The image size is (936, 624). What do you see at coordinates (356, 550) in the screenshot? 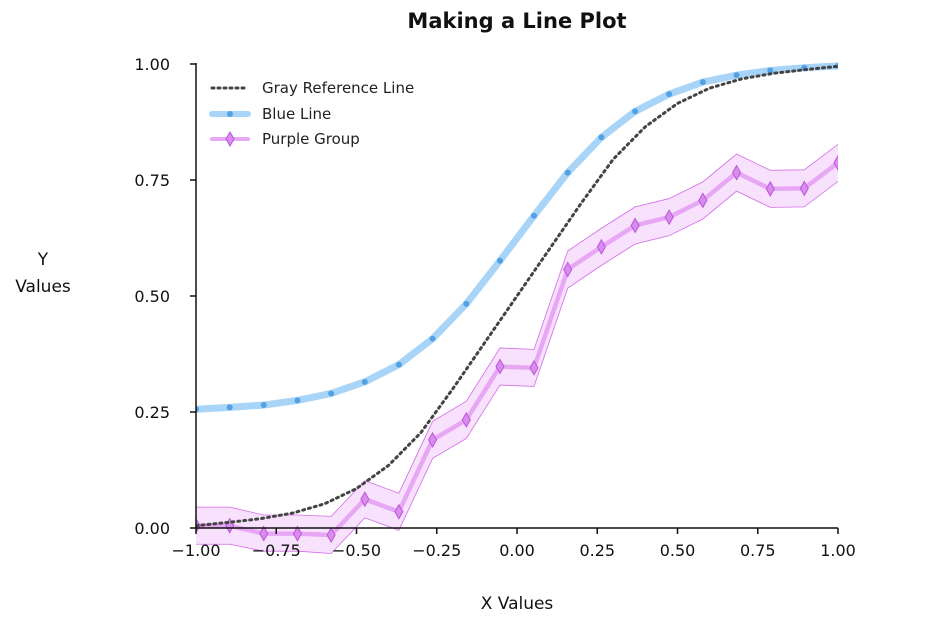
I see `x-tick-label: −0.50` at bounding box center [356, 550].